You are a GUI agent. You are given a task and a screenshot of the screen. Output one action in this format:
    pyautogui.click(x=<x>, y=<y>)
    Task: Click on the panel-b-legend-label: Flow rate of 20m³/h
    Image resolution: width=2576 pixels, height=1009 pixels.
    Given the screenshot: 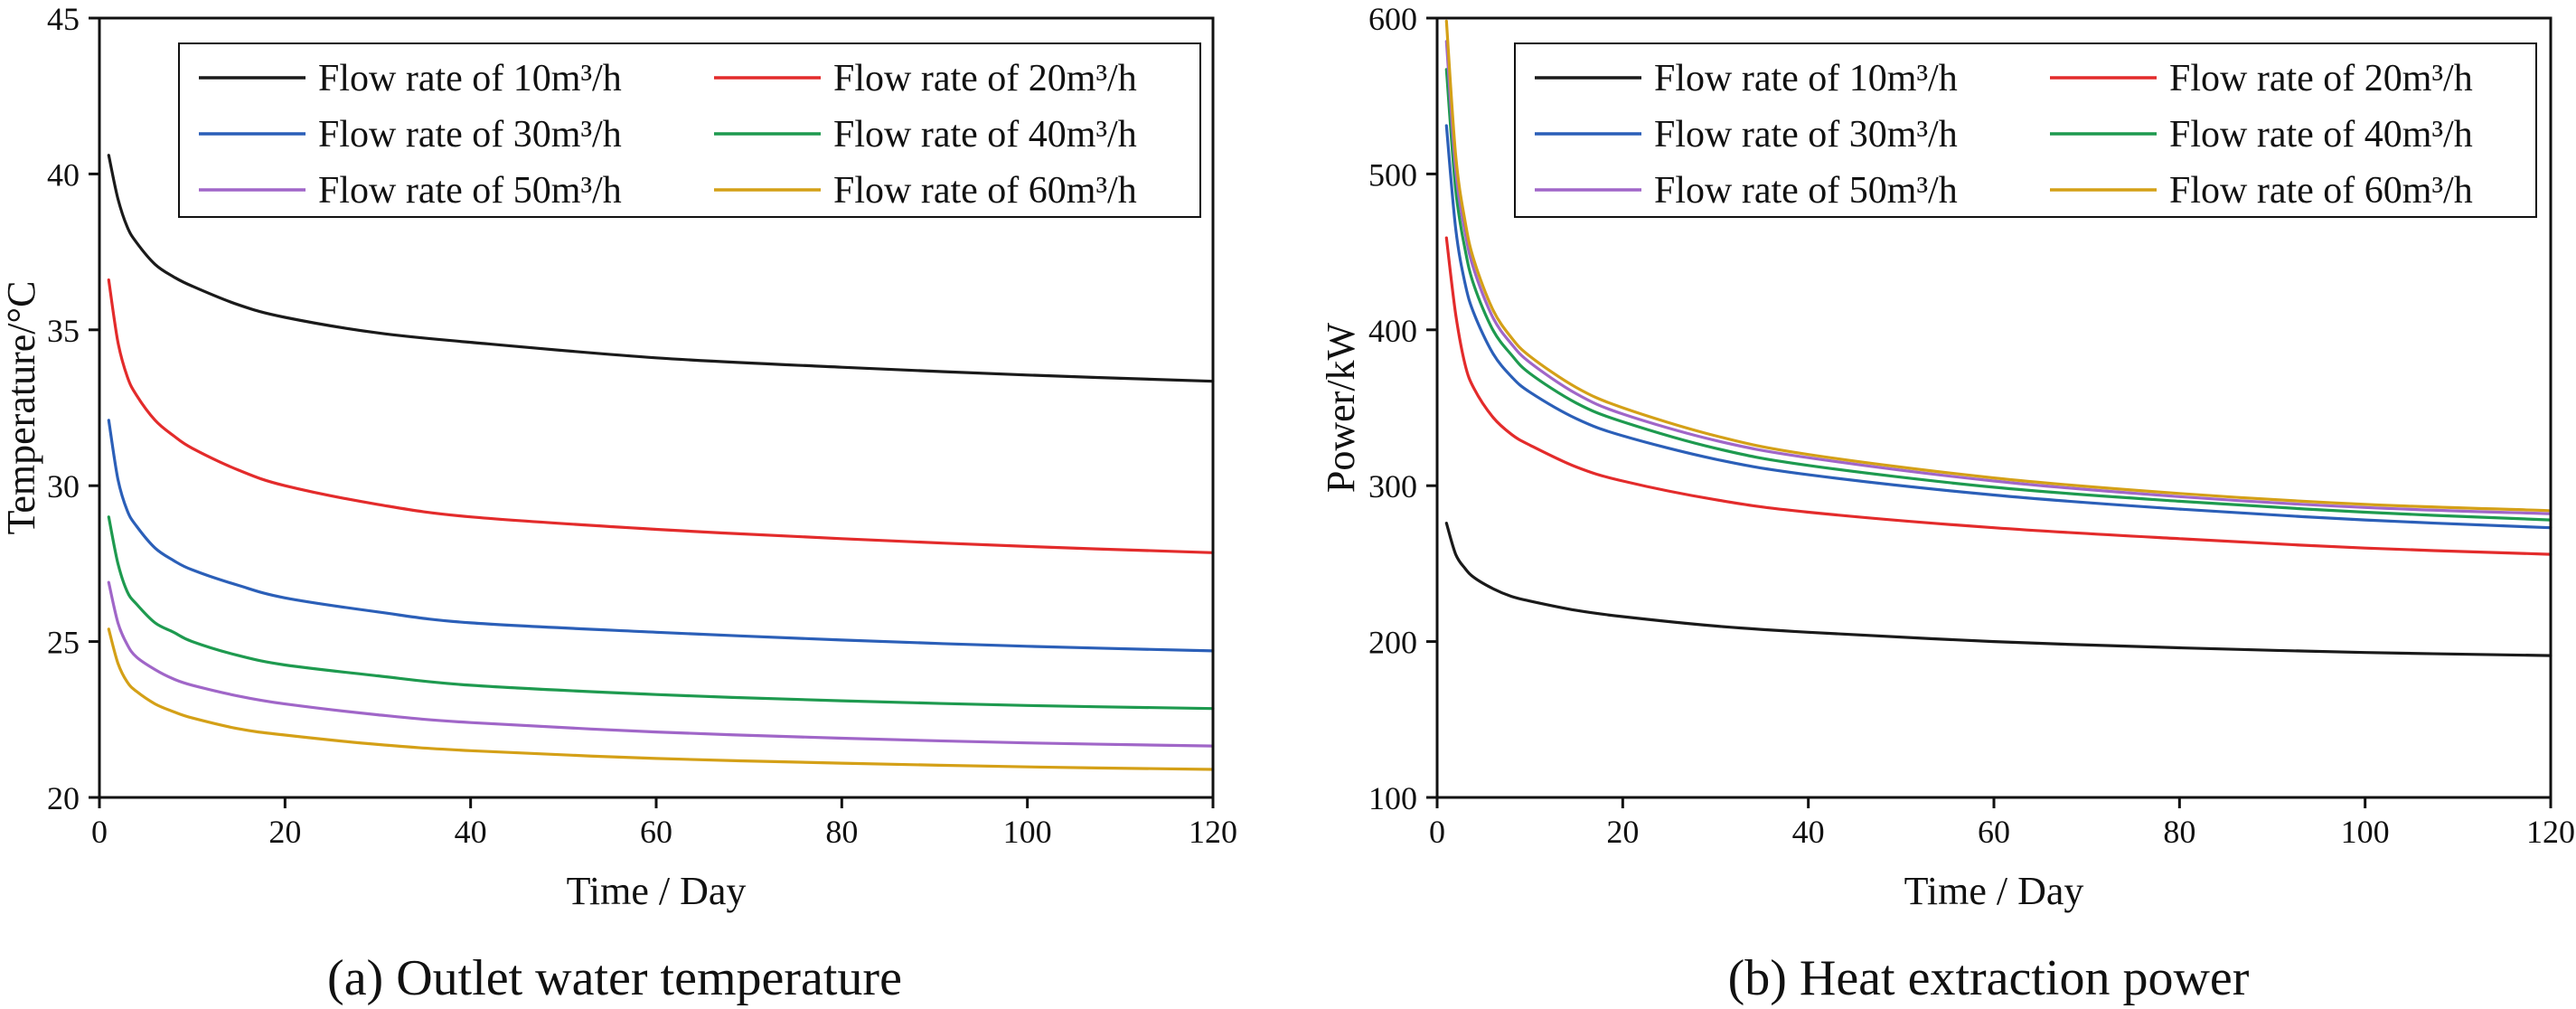 What is the action you would take?
    pyautogui.click(x=2321, y=78)
    